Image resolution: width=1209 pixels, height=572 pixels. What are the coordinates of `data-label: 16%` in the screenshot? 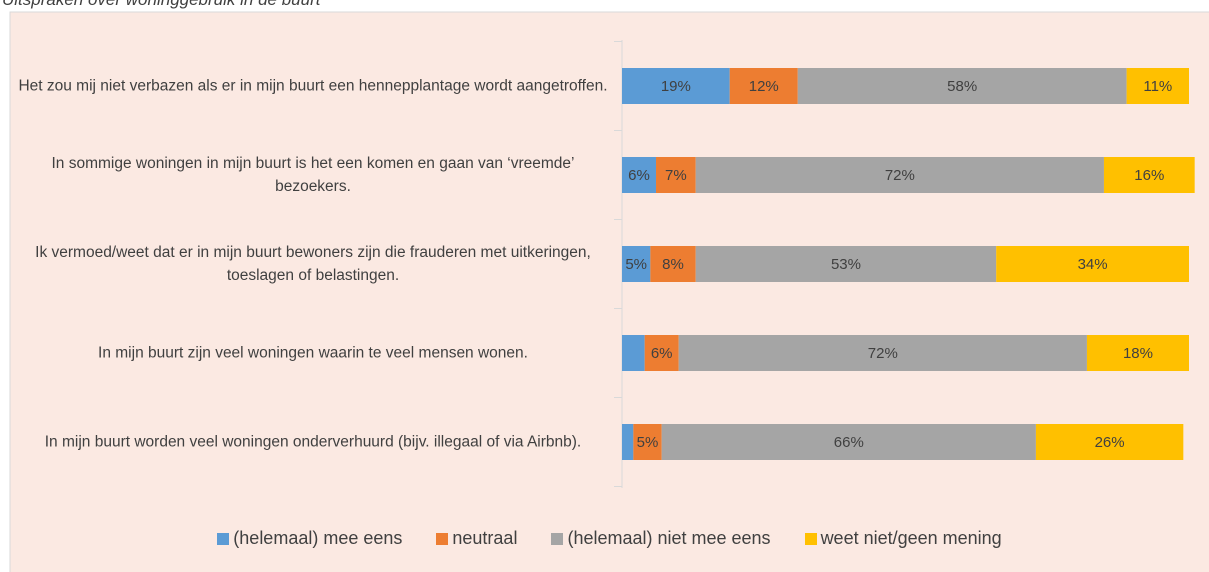 It's located at (1149, 175).